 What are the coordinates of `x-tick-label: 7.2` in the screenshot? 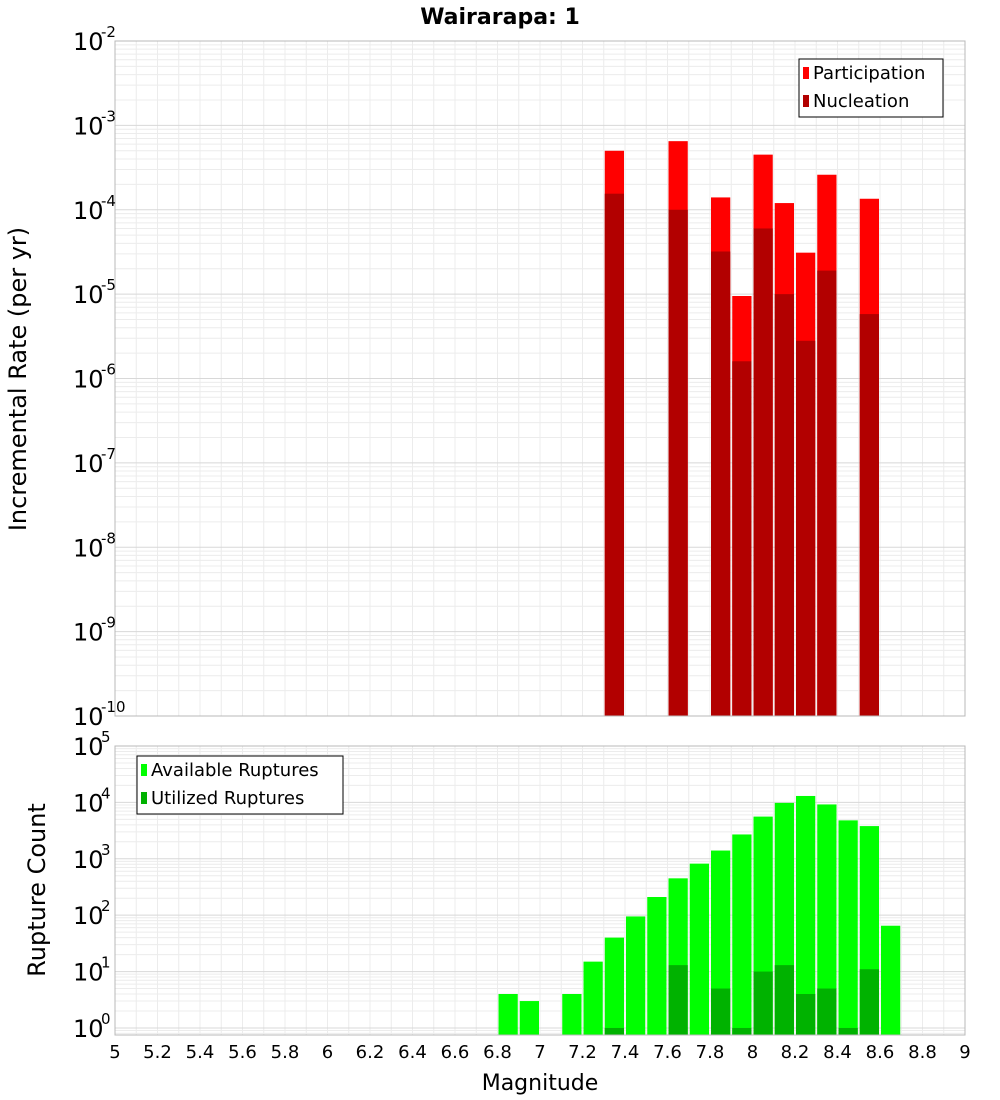 It's located at (582, 1052).